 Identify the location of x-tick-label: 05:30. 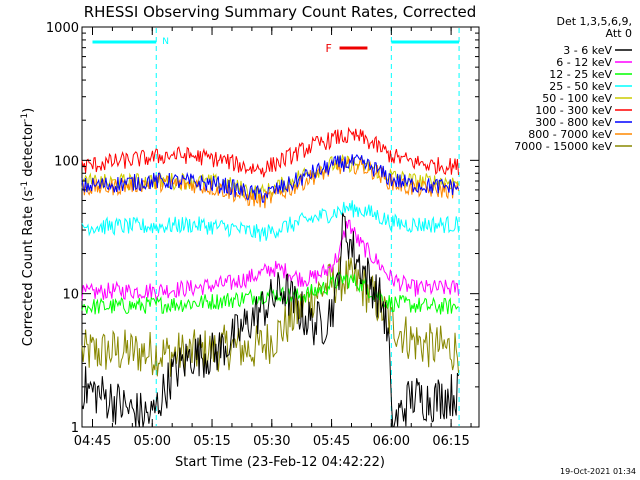
(271, 441).